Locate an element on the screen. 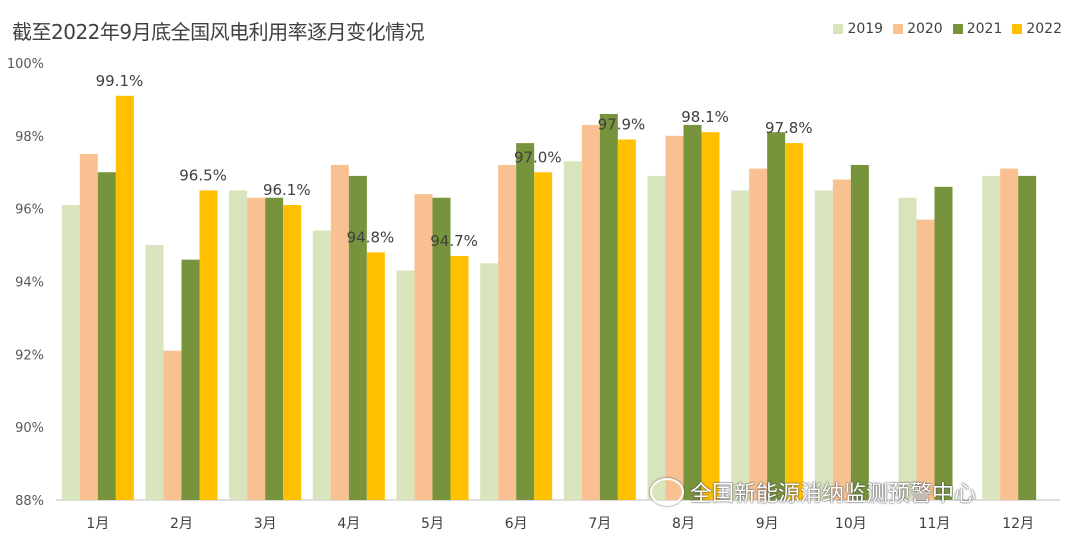 The image size is (1080, 540). x-tick-label: 2月 is located at coordinates (181, 524).